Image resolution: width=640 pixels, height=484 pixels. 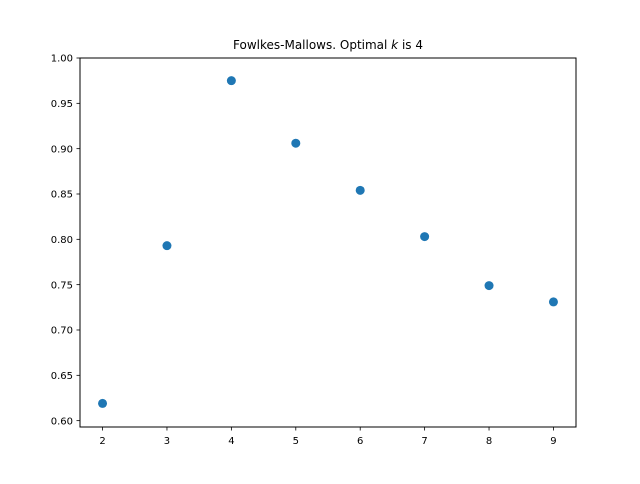 What do you see at coordinates (231, 441) in the screenshot?
I see `x-tick-label: 4` at bounding box center [231, 441].